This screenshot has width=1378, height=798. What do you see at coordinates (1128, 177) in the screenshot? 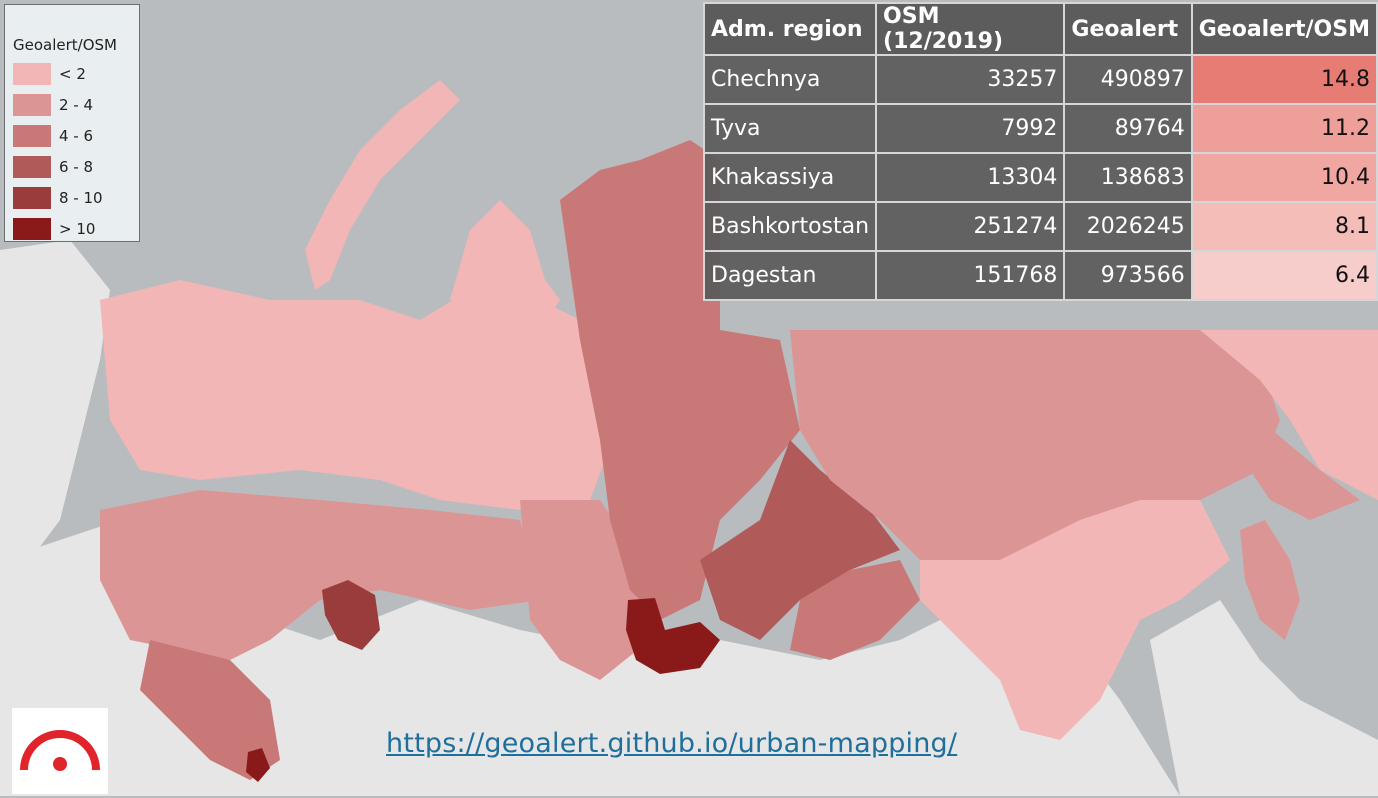
I see `cell-geoalert: 138683` at bounding box center [1128, 177].